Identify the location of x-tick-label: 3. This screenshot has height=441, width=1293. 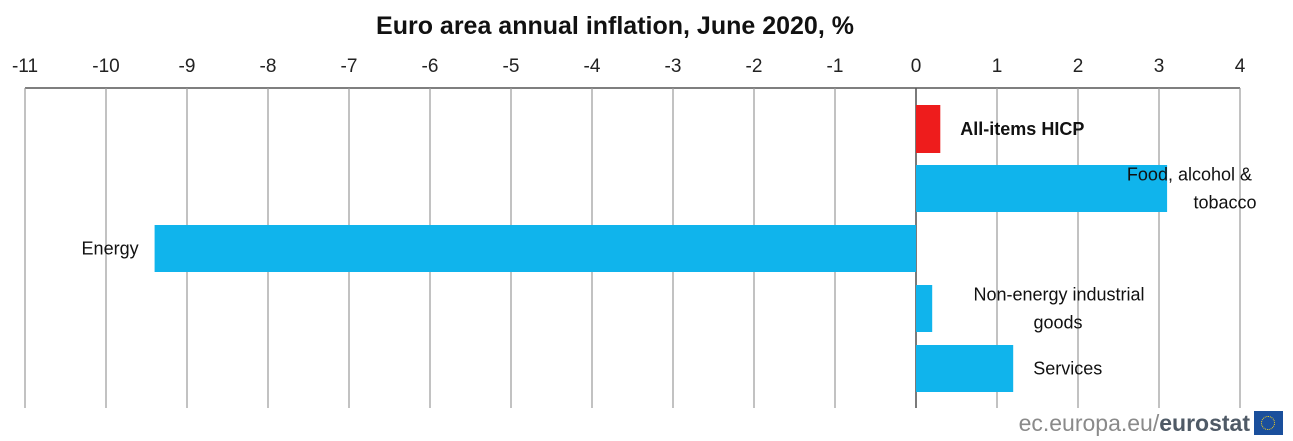
(1159, 66).